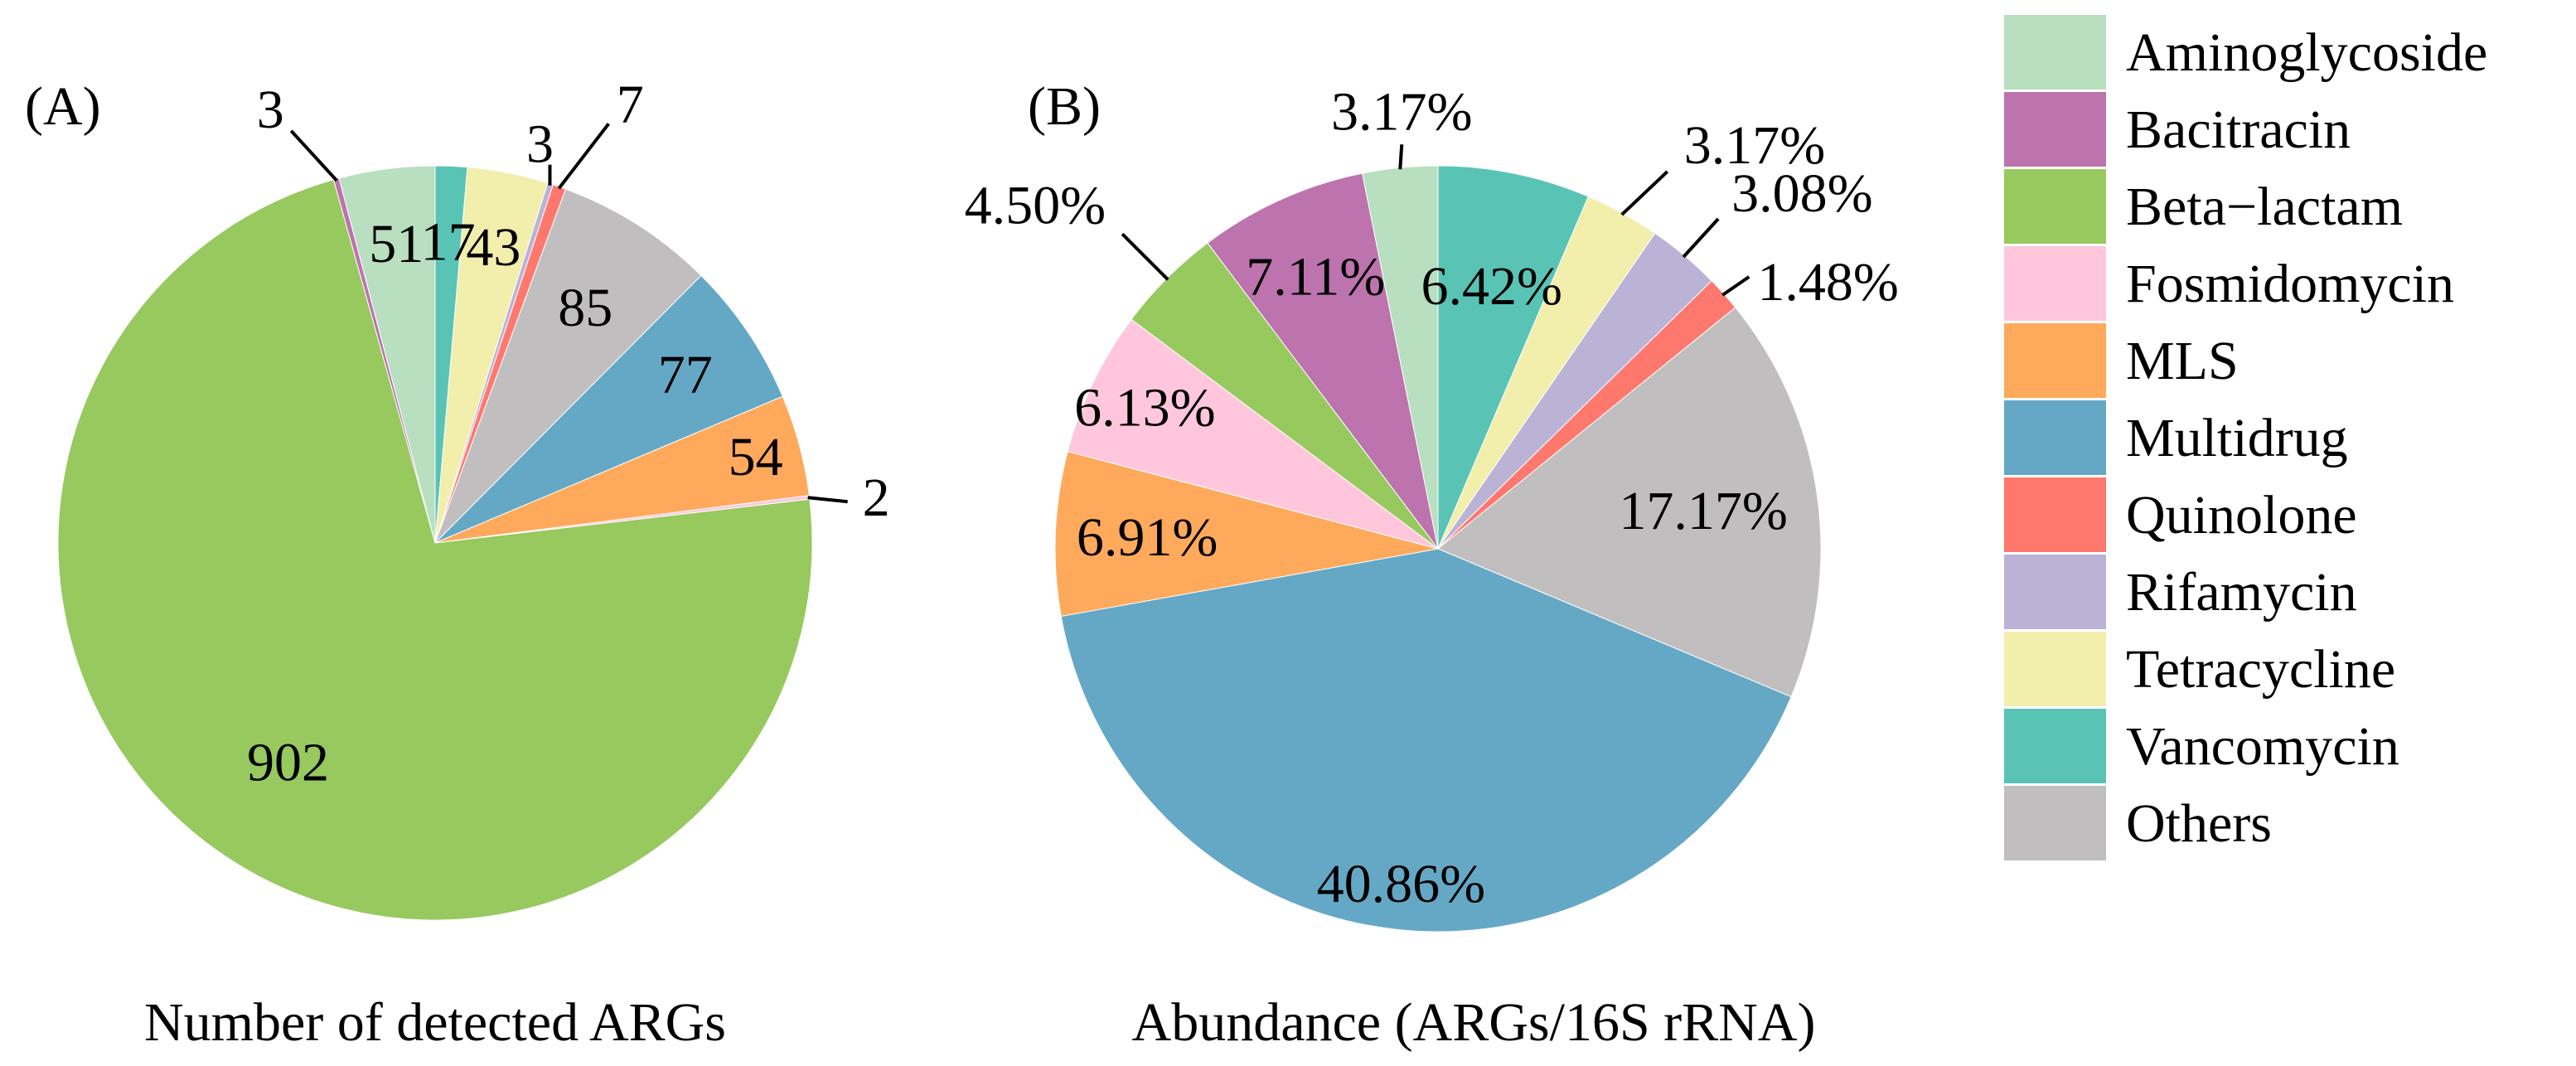  I want to click on legend-swatch-beta-lactam, so click(2055, 206).